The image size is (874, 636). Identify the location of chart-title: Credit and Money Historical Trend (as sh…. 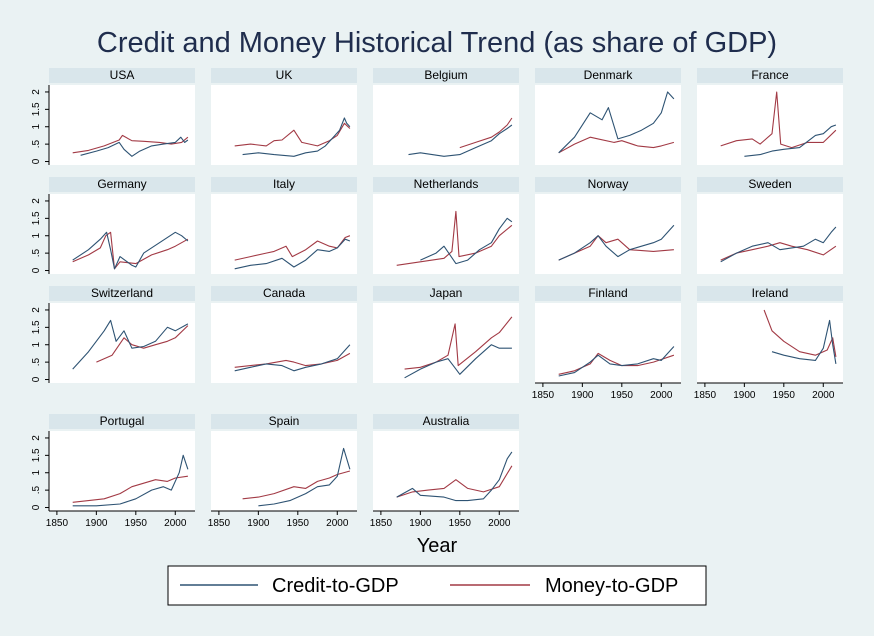
(437, 43).